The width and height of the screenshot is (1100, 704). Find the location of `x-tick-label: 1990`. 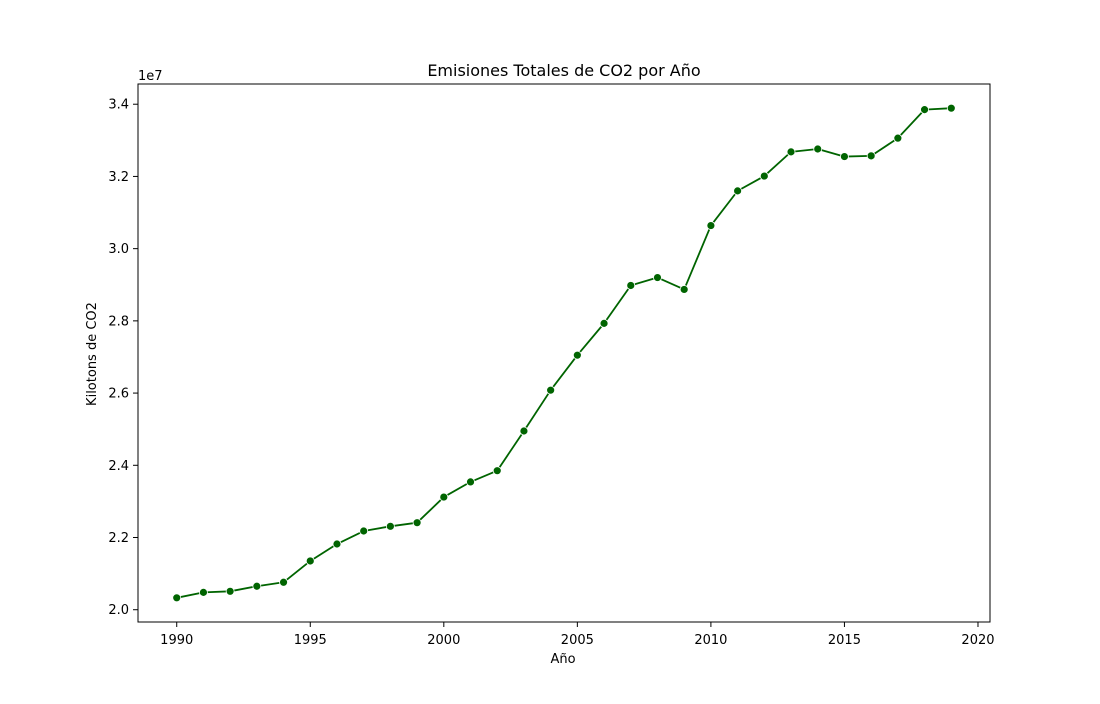

x-tick-label: 1990 is located at coordinates (176, 640).